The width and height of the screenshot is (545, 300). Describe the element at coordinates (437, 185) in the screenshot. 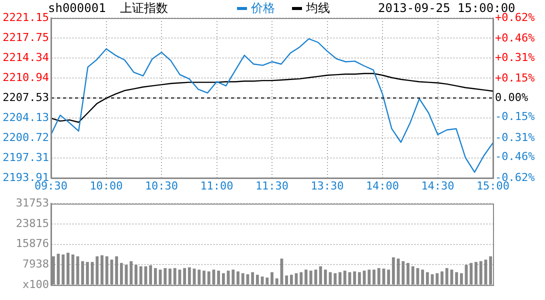

I see `x-tick-label: 14:30` at that location.